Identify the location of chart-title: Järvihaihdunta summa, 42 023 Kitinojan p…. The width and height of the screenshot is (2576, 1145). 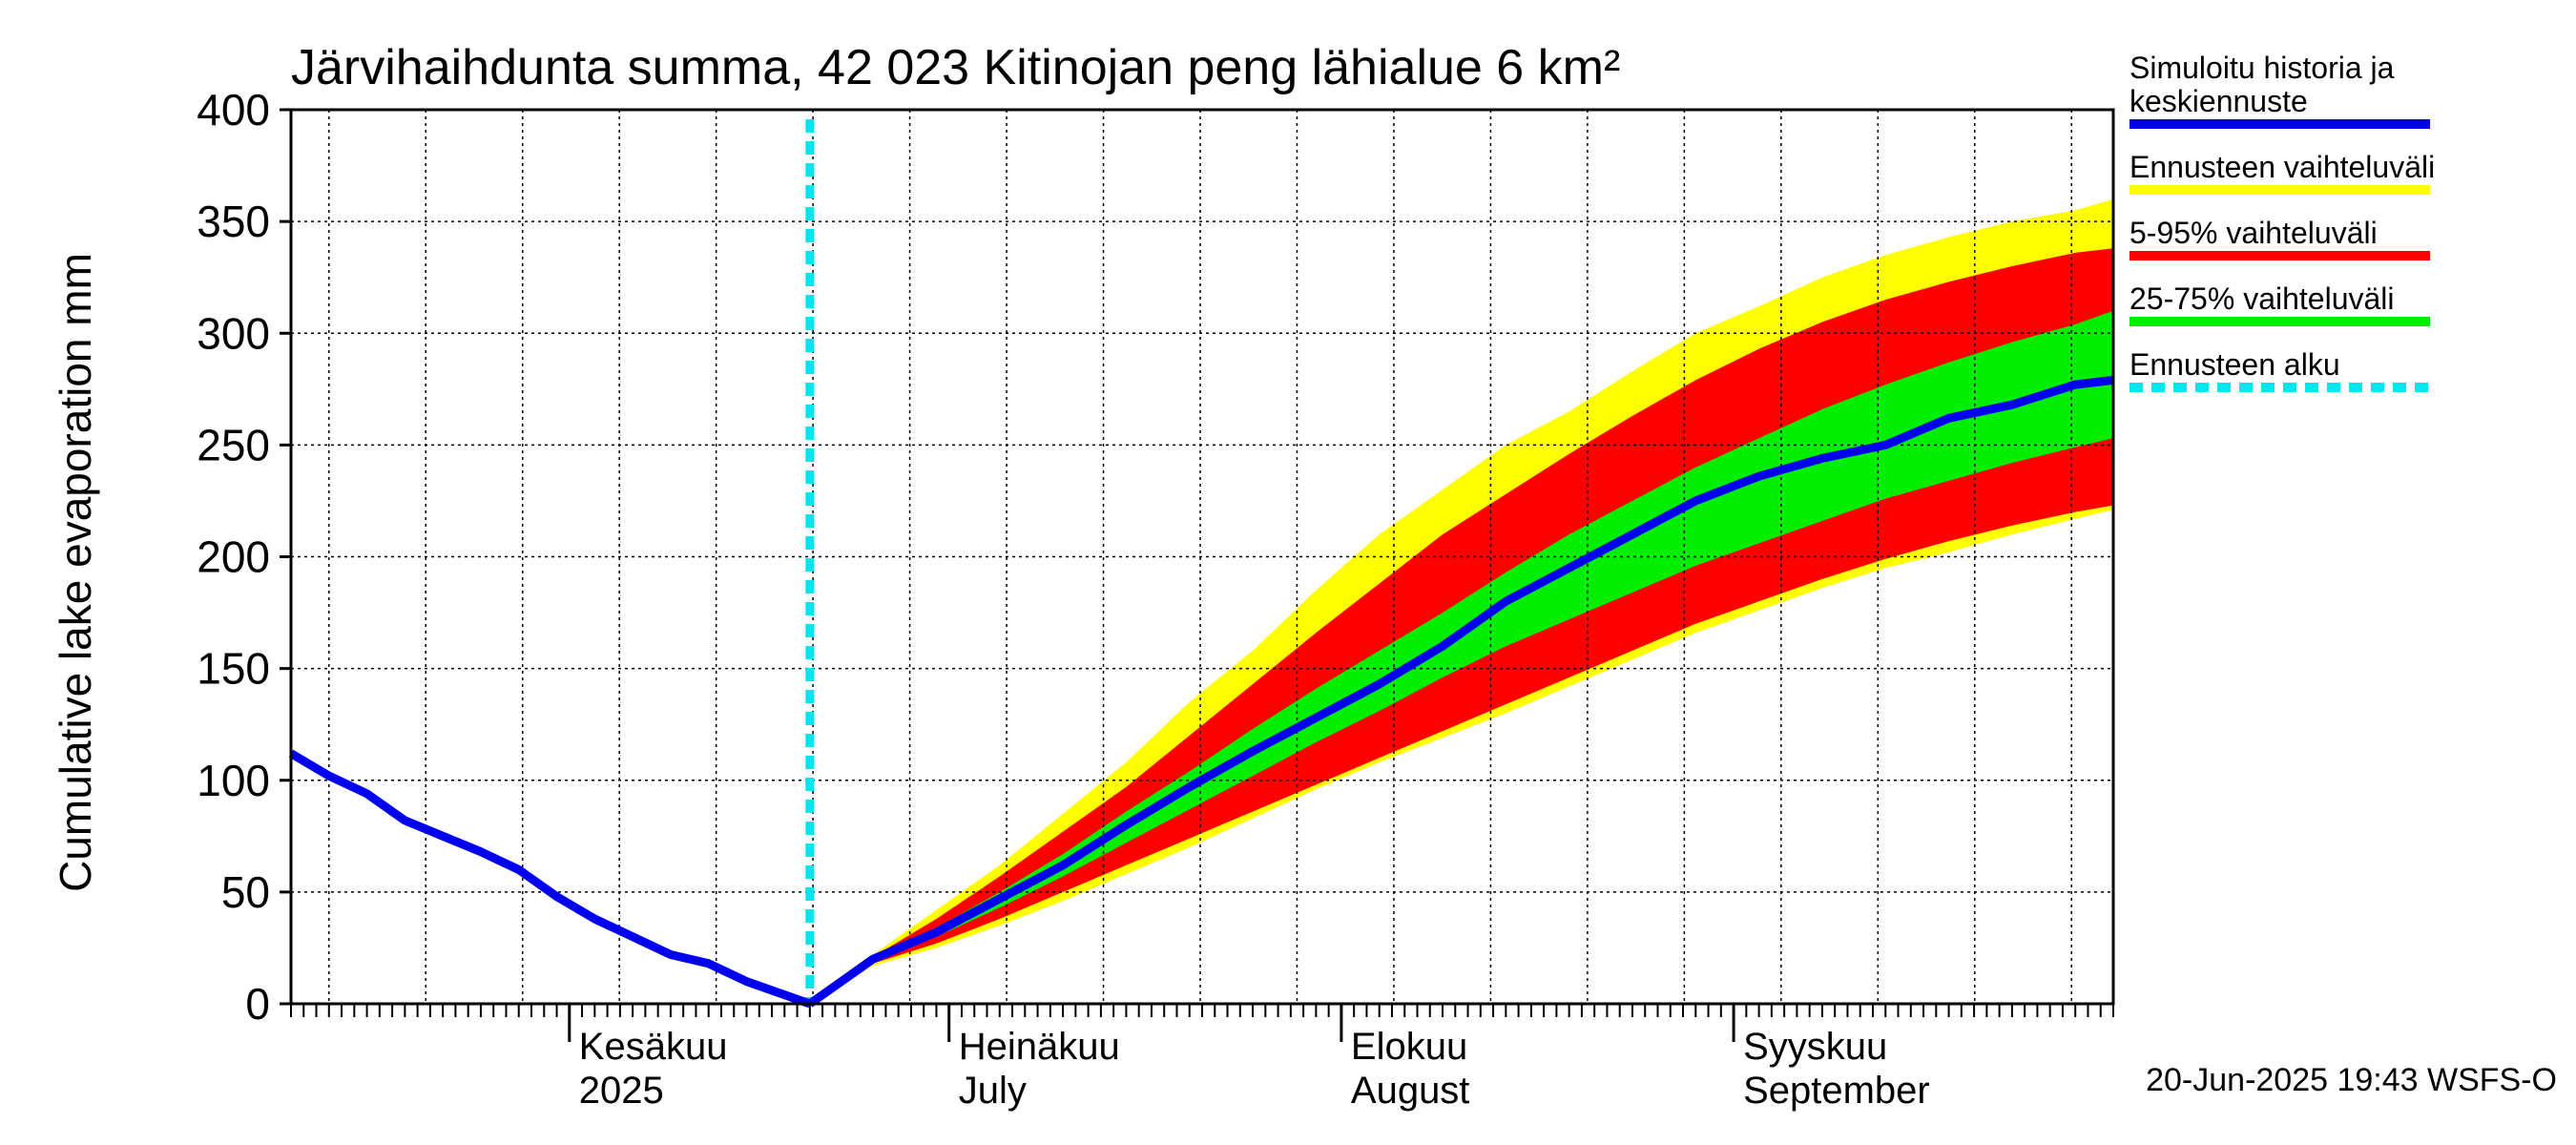
(955, 67).